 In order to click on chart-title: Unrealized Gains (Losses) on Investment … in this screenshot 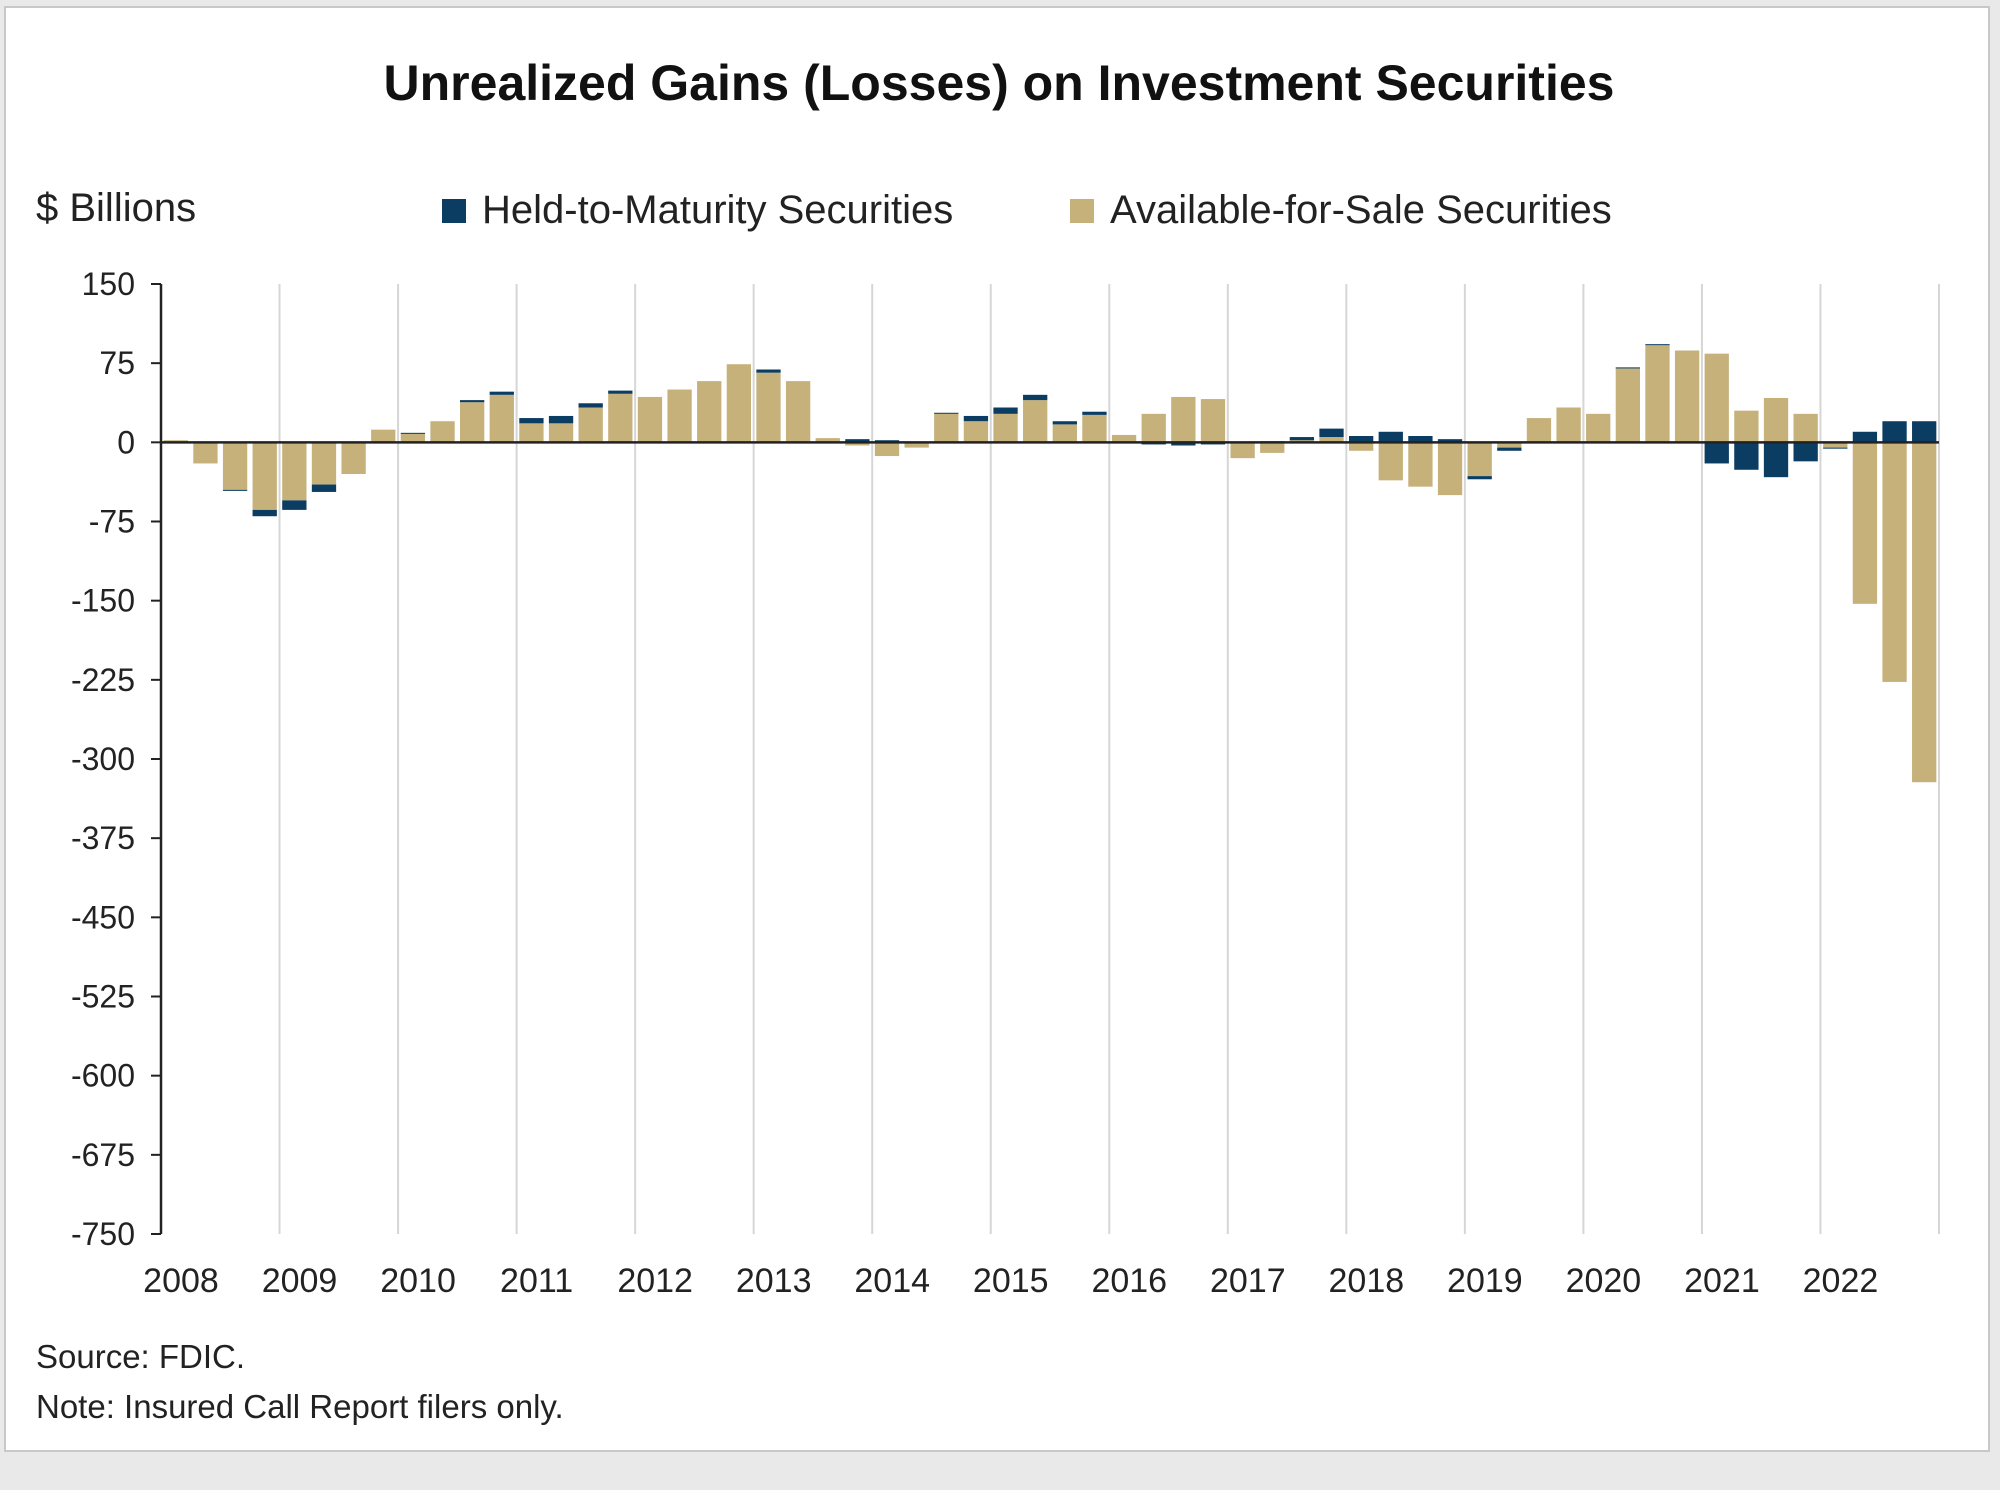, I will do `click(999, 83)`.